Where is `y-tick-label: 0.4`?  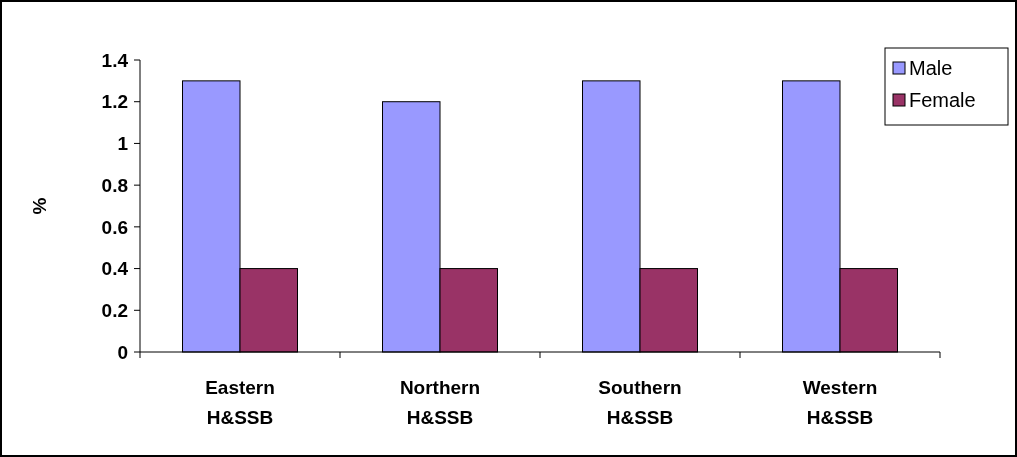
y-tick-label: 0.4 is located at coordinates (115, 269).